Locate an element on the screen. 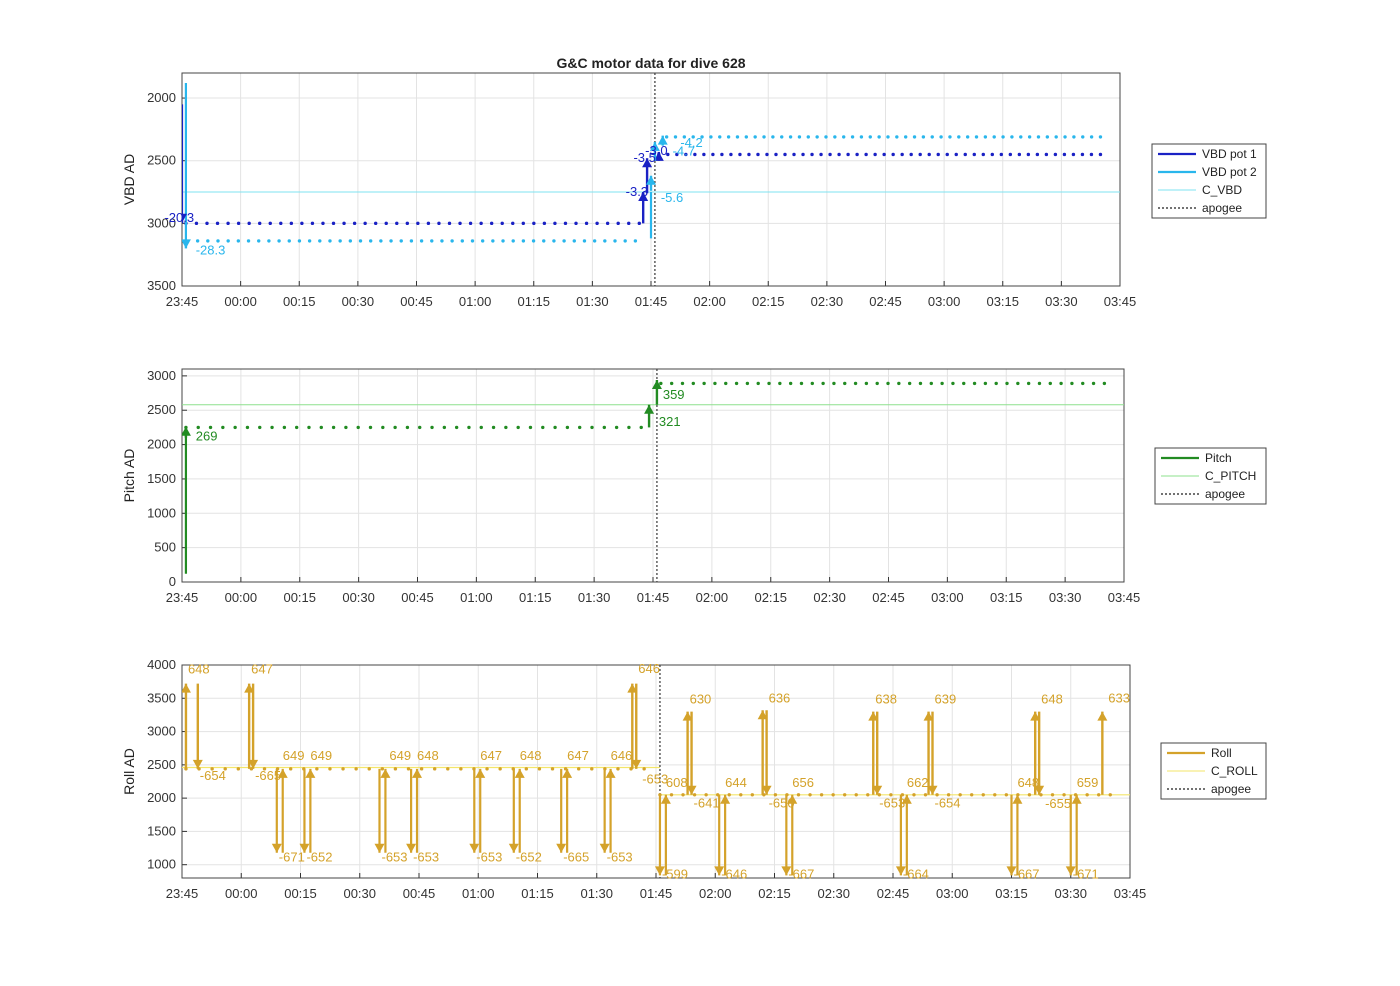 This screenshot has width=1400, height=986. y-tick-label: 1000 is located at coordinates (161, 512).